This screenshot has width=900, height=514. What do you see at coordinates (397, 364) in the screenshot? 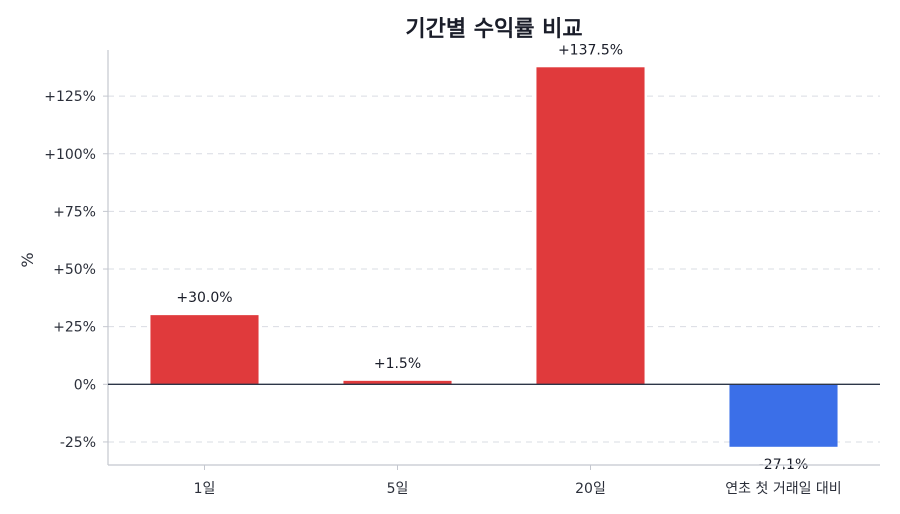
I see `data-label: +1.5%` at bounding box center [397, 364].